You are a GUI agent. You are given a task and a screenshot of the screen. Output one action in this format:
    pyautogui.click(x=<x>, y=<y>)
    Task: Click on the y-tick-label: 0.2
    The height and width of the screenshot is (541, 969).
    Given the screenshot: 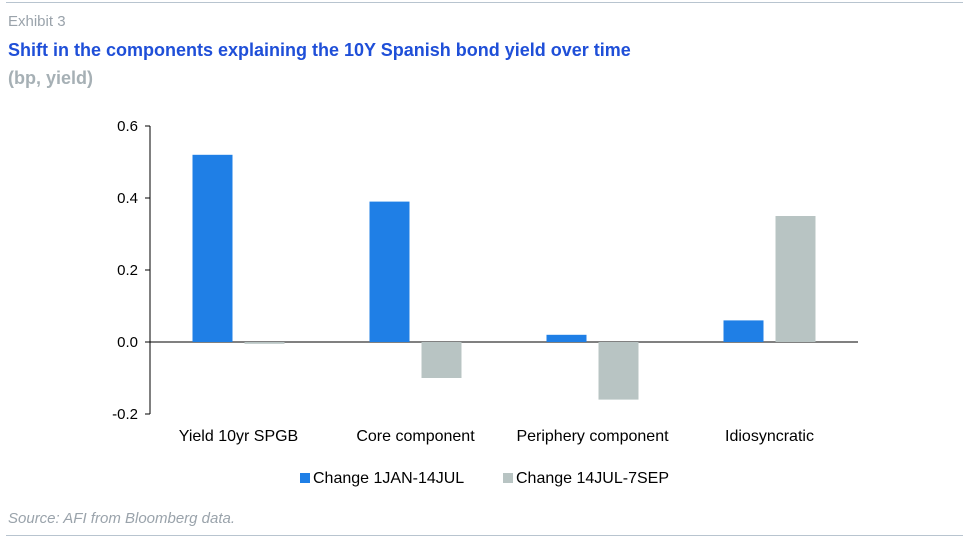 What is the action you would take?
    pyautogui.click(x=127, y=270)
    